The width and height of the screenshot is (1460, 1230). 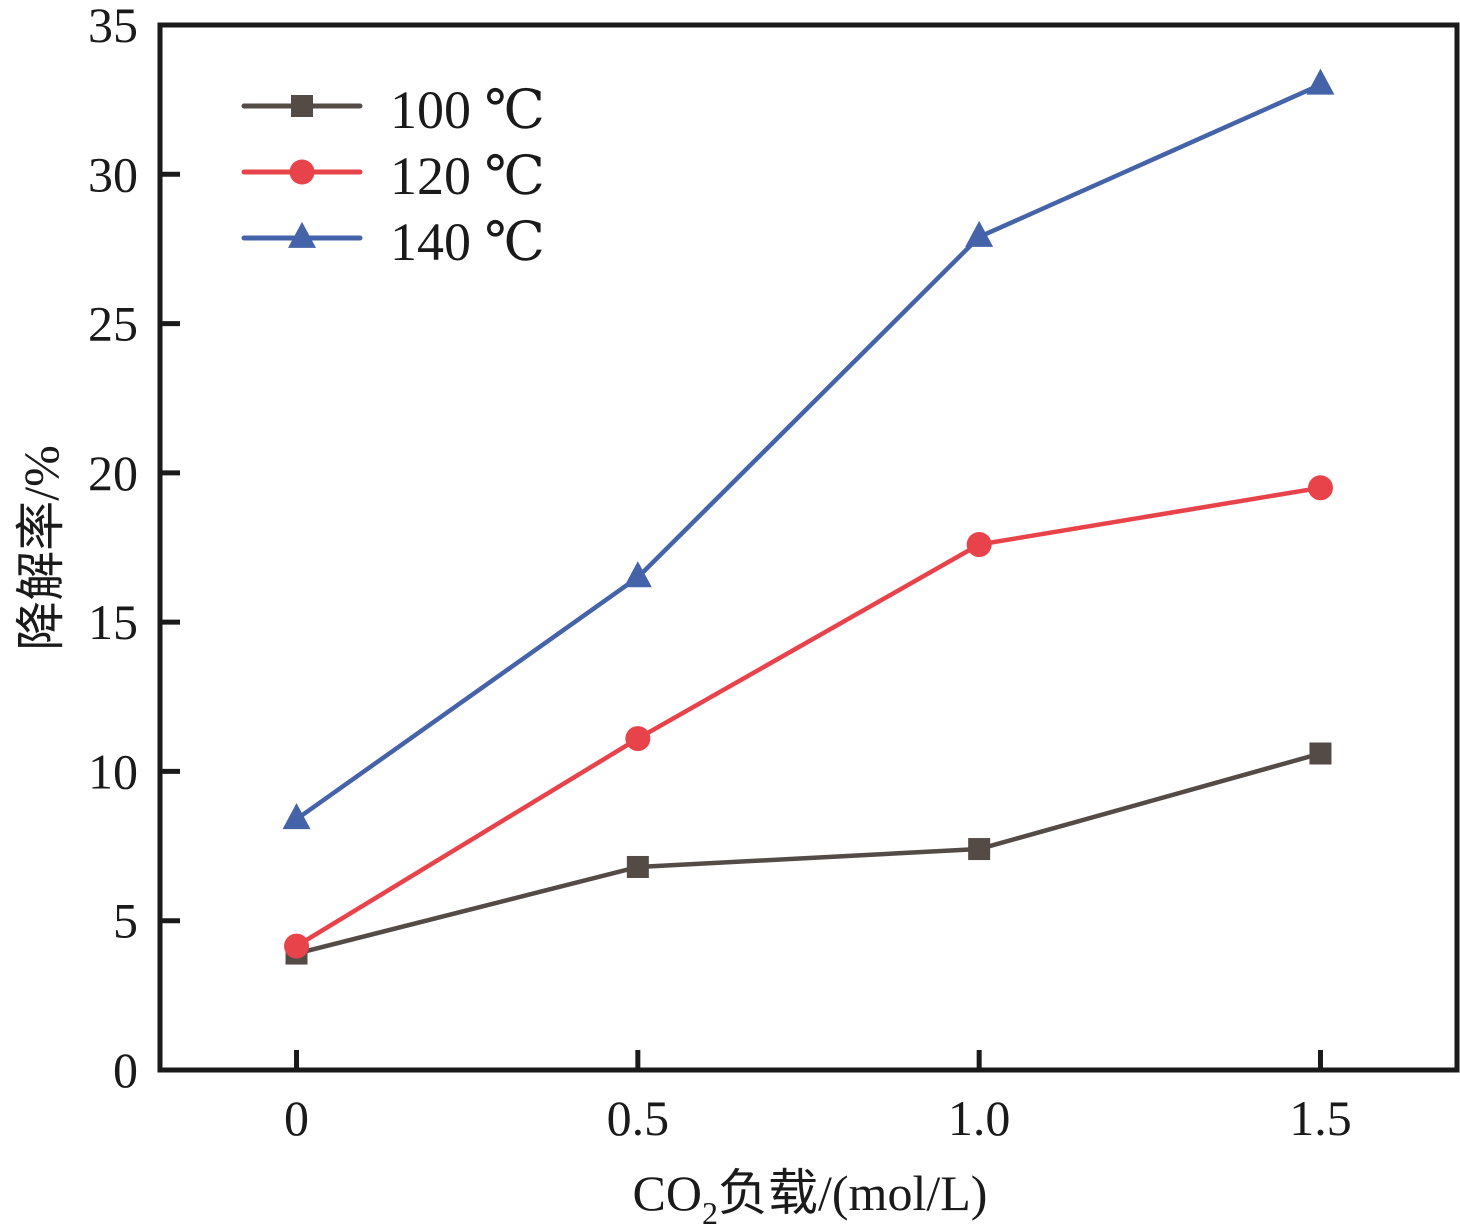 I want to click on legend-marker-square, so click(x=302, y=106).